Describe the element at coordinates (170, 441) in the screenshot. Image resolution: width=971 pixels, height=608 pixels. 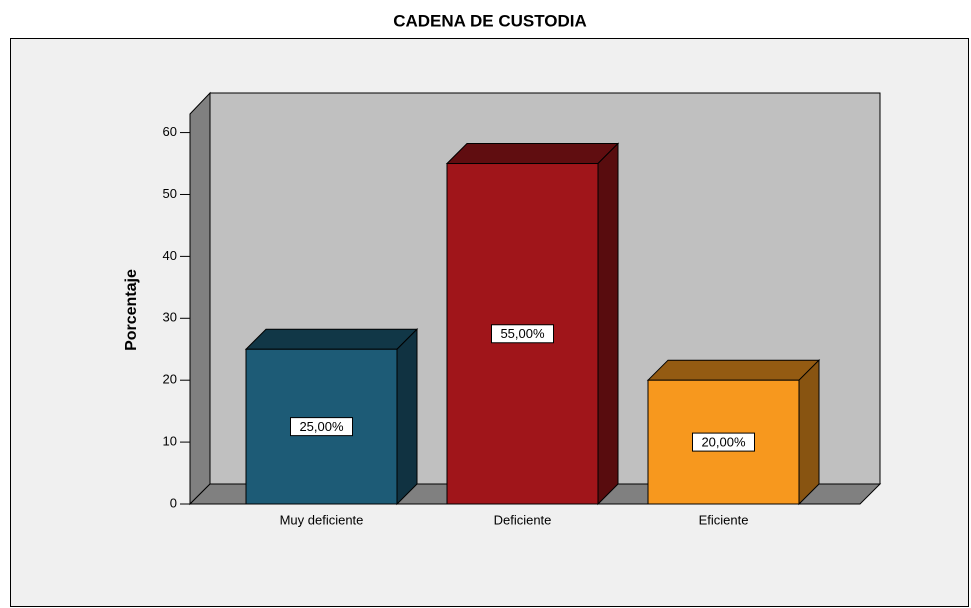
I see `y-tick-label: 10` at that location.